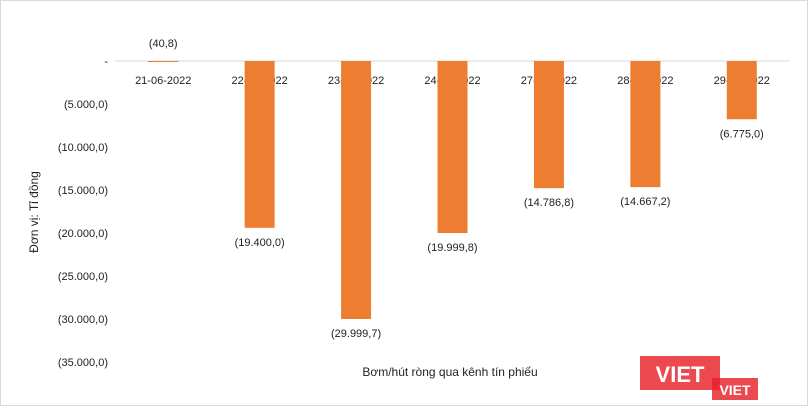 The height and width of the screenshot is (408, 810). I want to click on x-tick-label: 21-06-2022, so click(163, 81).